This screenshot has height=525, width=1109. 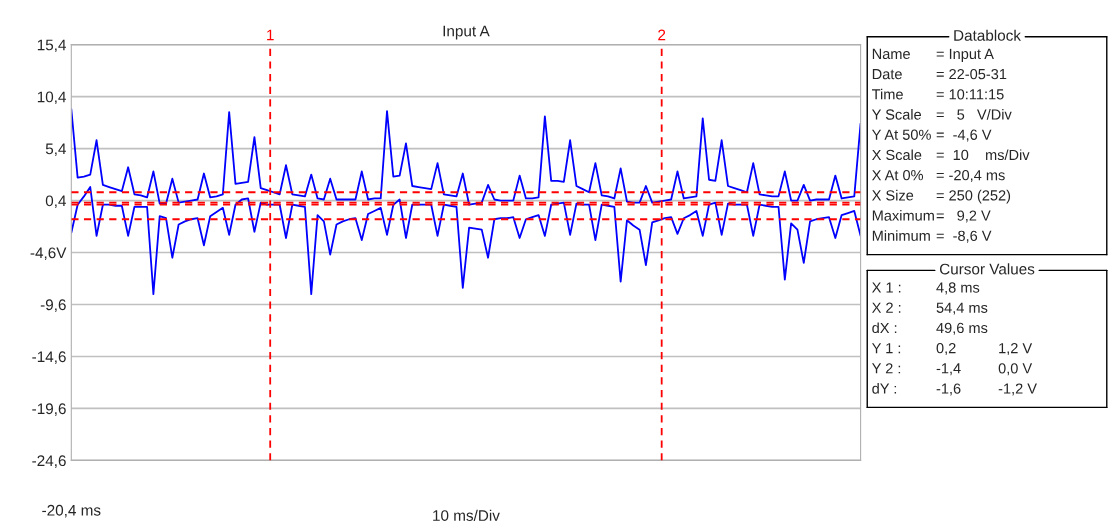 What do you see at coordinates (48, 254) in the screenshot?
I see `y-tick-label: -4,6V` at bounding box center [48, 254].